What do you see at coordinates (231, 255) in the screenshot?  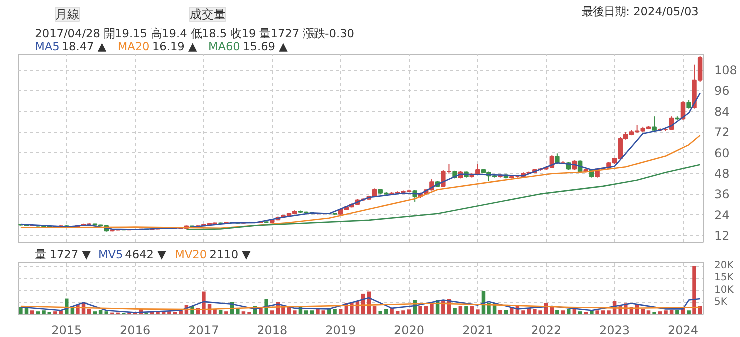 I see `text: 2110 ▼` at bounding box center [231, 255].